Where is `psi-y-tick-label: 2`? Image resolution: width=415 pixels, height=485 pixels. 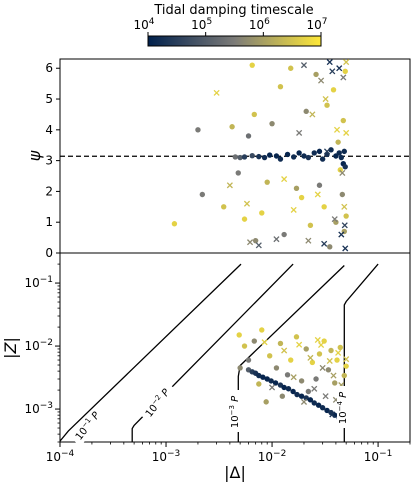 psi-y-tick-label: 2 is located at coordinates (49, 191).